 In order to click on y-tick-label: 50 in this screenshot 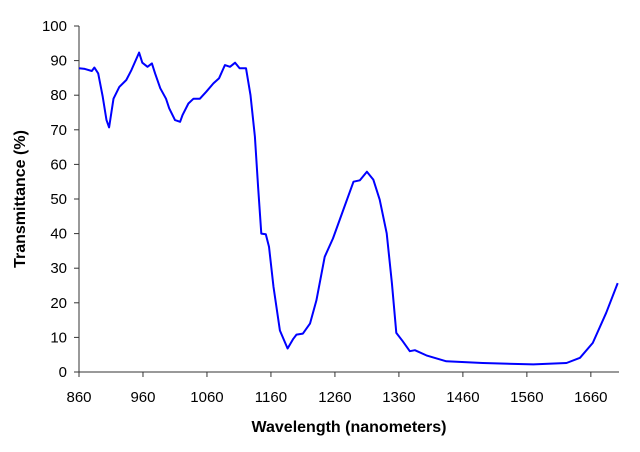, I will do `click(58, 199)`.